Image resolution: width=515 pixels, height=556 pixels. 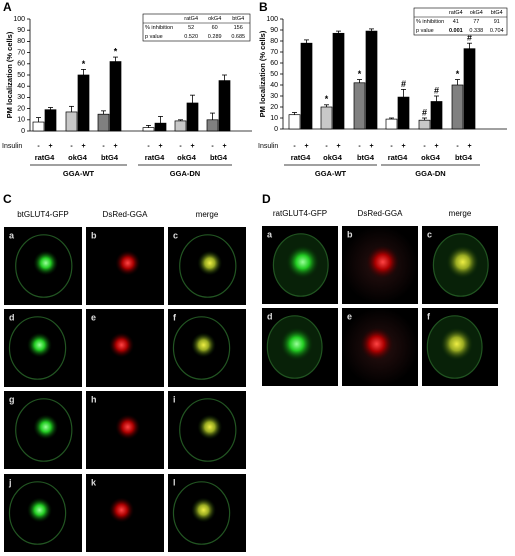 I want to click on table-cell: 41, so click(x=456, y=22).